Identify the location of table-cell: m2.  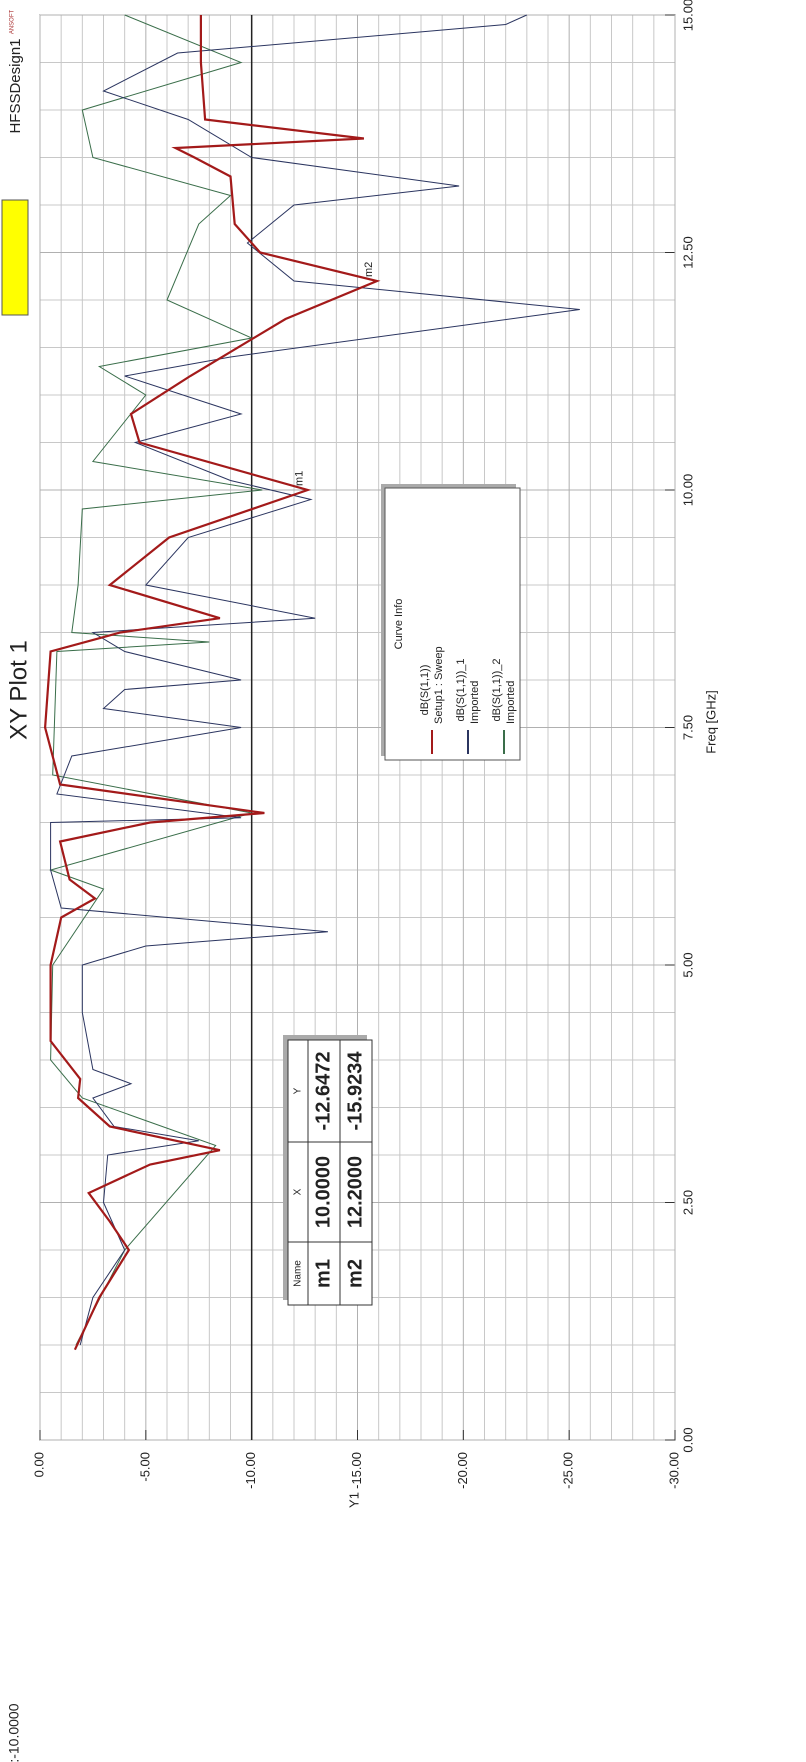
(355, 1273).